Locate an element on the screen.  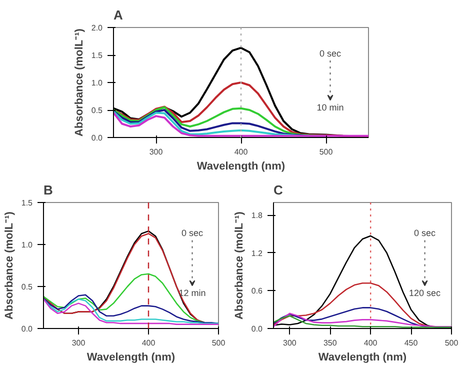
annotation: 12 min is located at coordinates (192, 293).